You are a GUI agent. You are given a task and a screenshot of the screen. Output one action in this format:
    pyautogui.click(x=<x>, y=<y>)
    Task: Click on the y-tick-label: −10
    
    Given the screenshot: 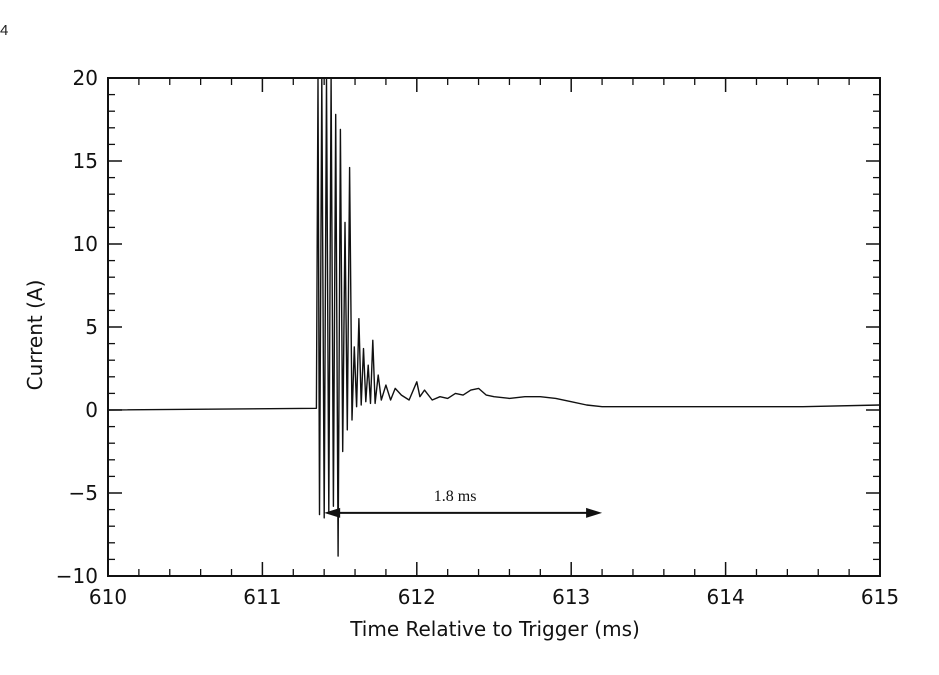 What is the action you would take?
    pyautogui.click(x=77, y=576)
    